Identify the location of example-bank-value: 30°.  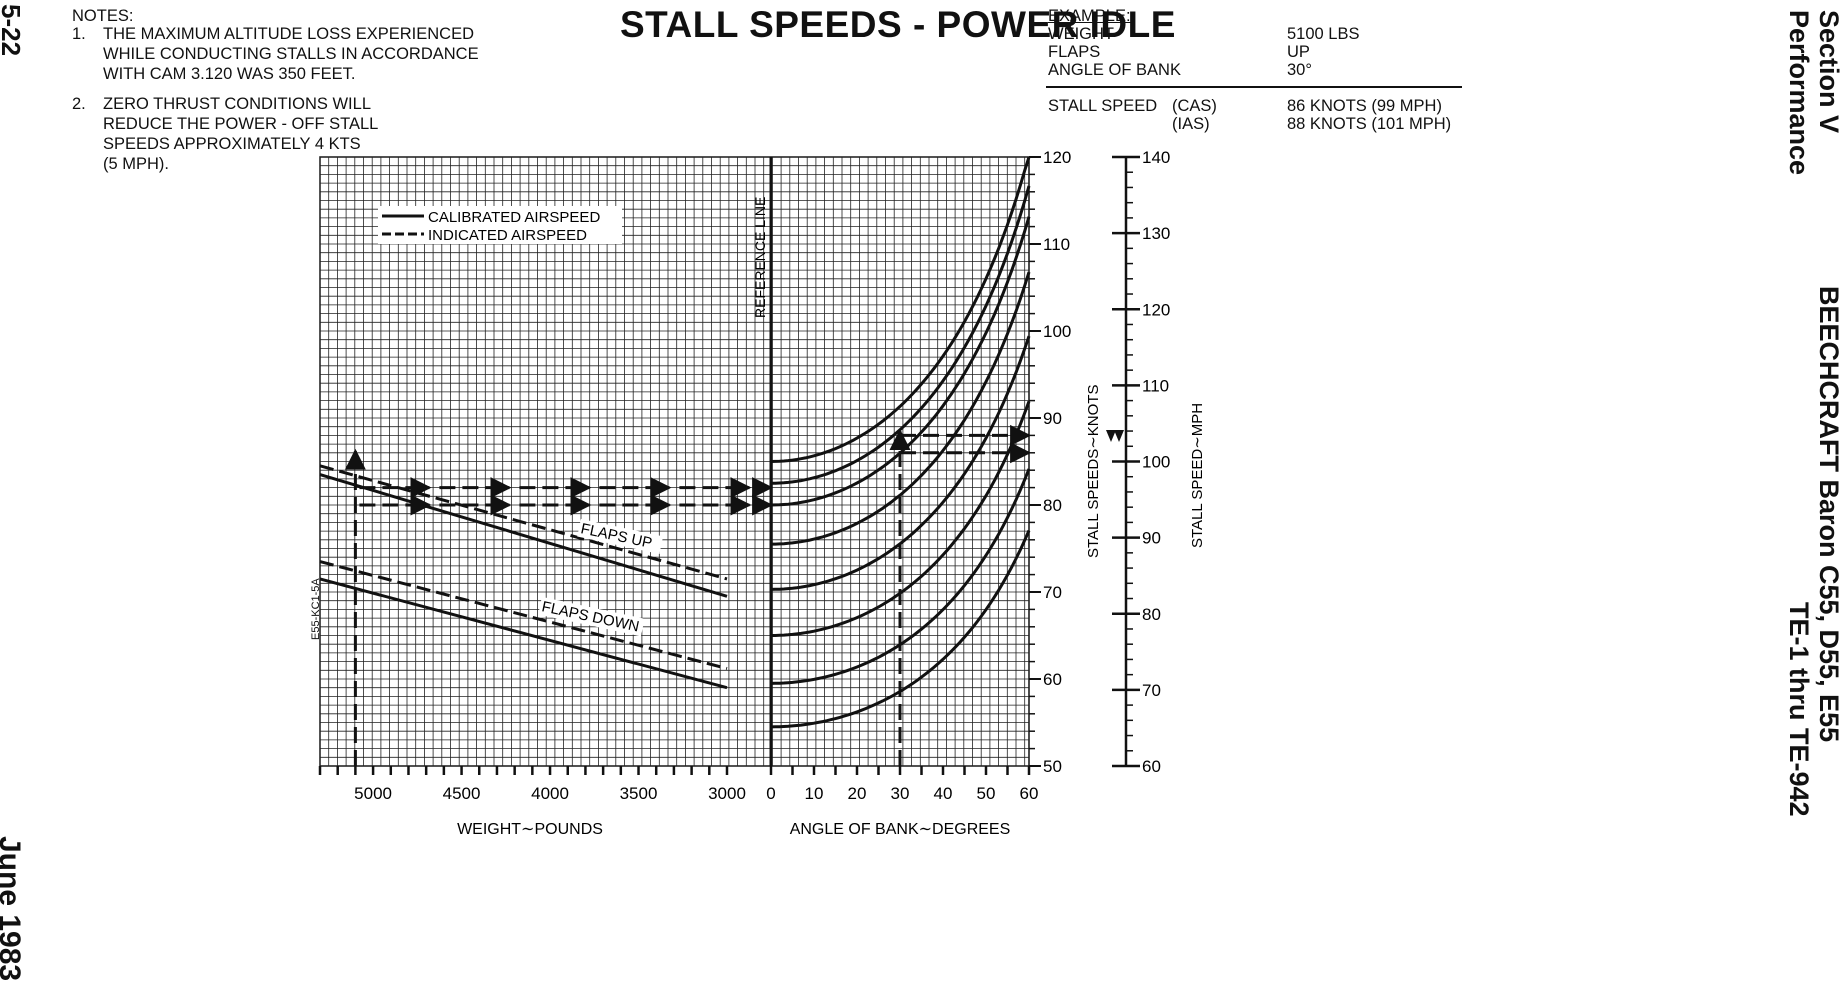
(1299, 70).